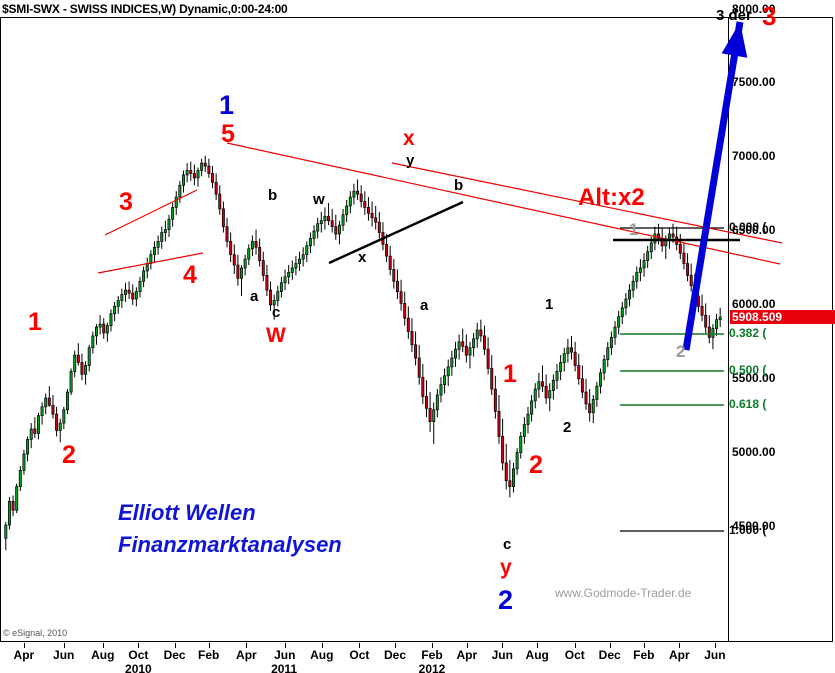 The image size is (835, 673). I want to click on wave-5-red: 5, so click(228, 134).